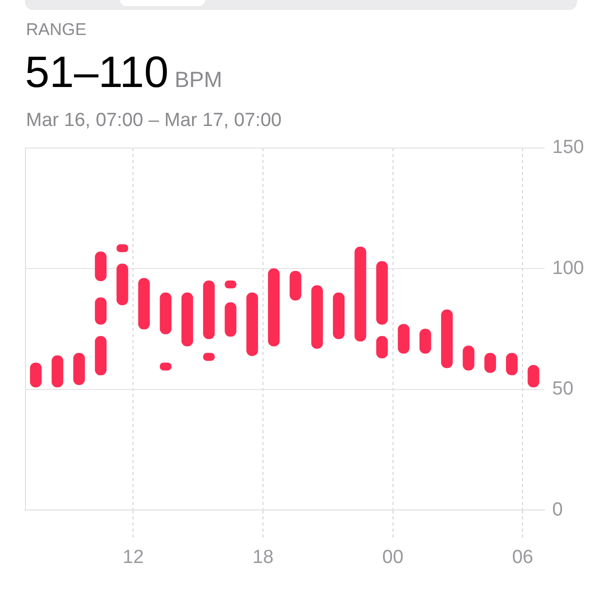 This screenshot has height=600, width=600. Describe the element at coordinates (393, 557) in the screenshot. I see `x-tick-label: 00` at that location.